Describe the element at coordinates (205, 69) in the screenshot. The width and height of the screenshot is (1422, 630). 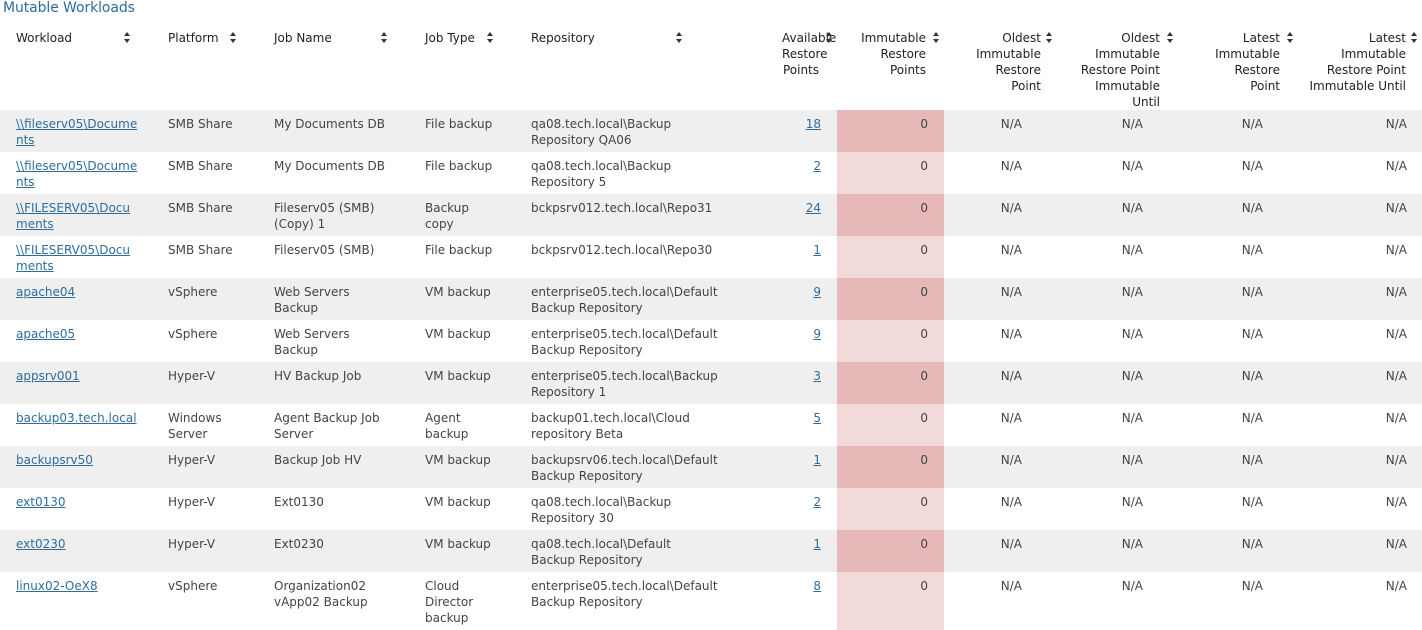
I see `col-header-platform: Platform` at that location.